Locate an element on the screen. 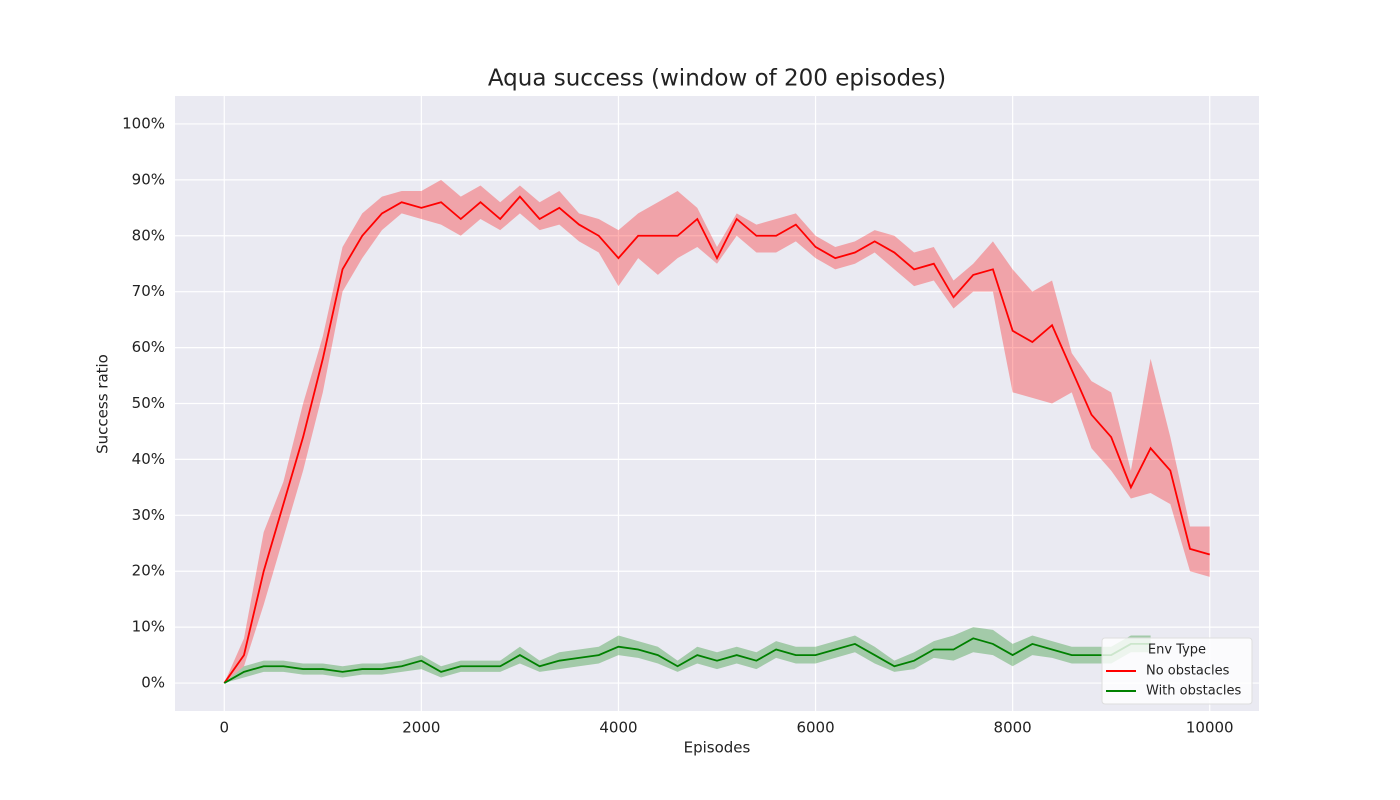 The image size is (1400, 800). line is located at coordinates (687, 660).